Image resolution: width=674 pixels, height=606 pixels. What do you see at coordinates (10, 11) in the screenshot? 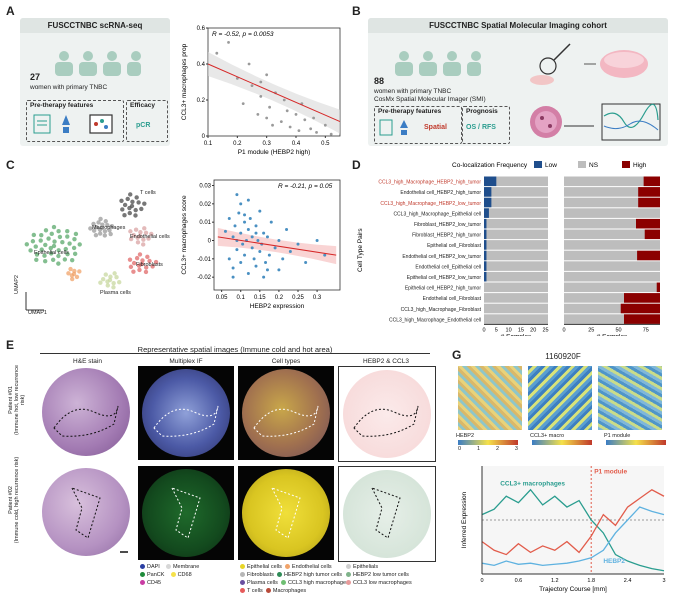
I see `panel-a-letter: A` at bounding box center [10, 11].